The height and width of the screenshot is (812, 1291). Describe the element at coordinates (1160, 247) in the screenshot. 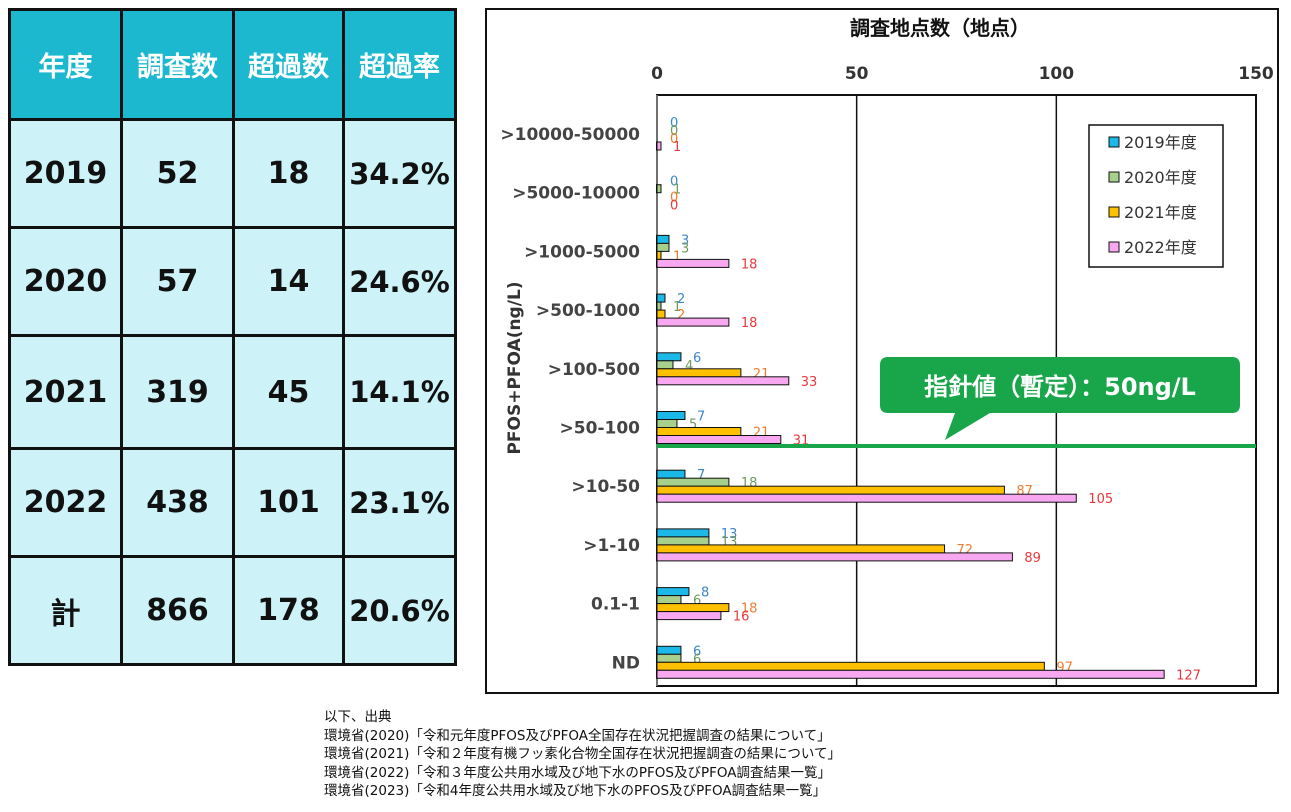

I see `legend-label: 2022年度` at that location.